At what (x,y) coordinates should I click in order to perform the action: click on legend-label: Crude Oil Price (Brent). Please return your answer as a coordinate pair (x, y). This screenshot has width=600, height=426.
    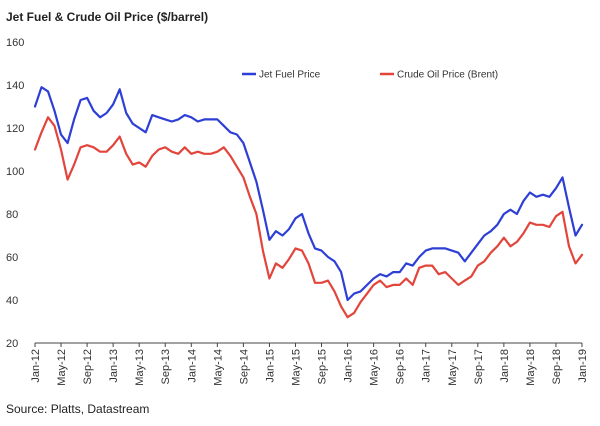
    Looking at the image, I should click on (447, 75).